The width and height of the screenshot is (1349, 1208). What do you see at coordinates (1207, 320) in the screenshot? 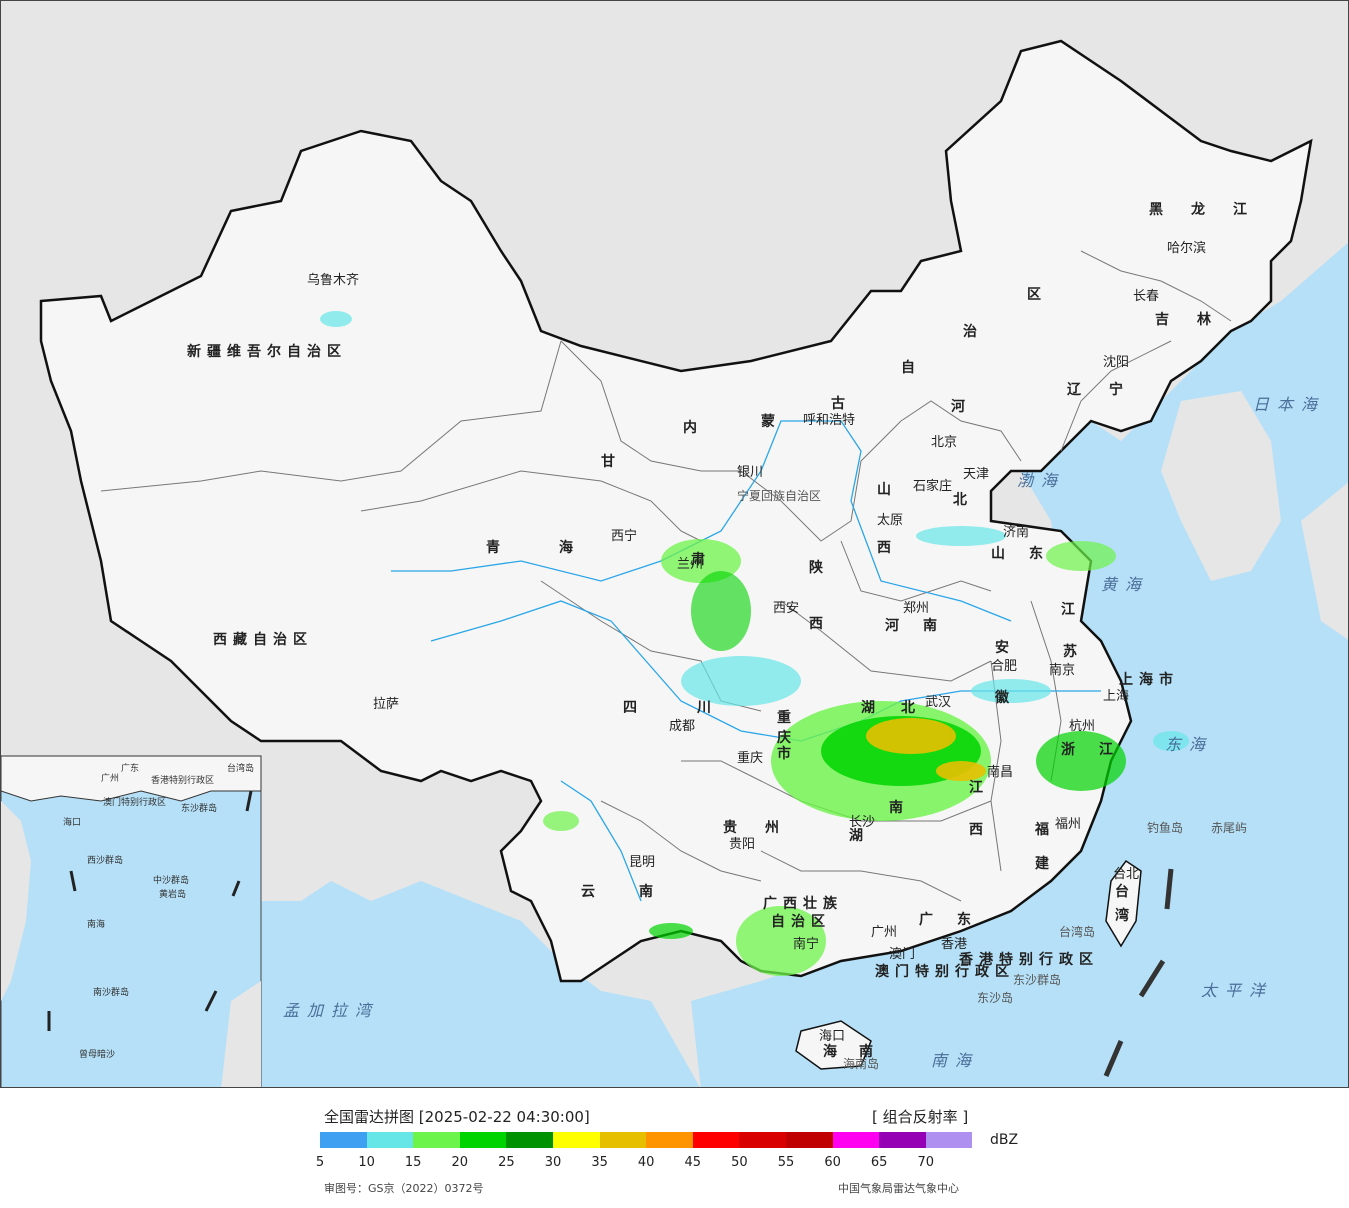
I see `province-label-part: 林` at bounding box center [1207, 320].